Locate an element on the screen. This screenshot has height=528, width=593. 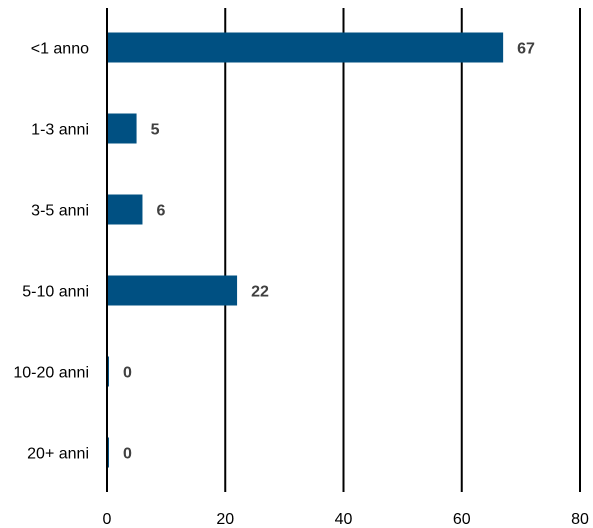
category-label: 10-20 anni is located at coordinates (51, 373).